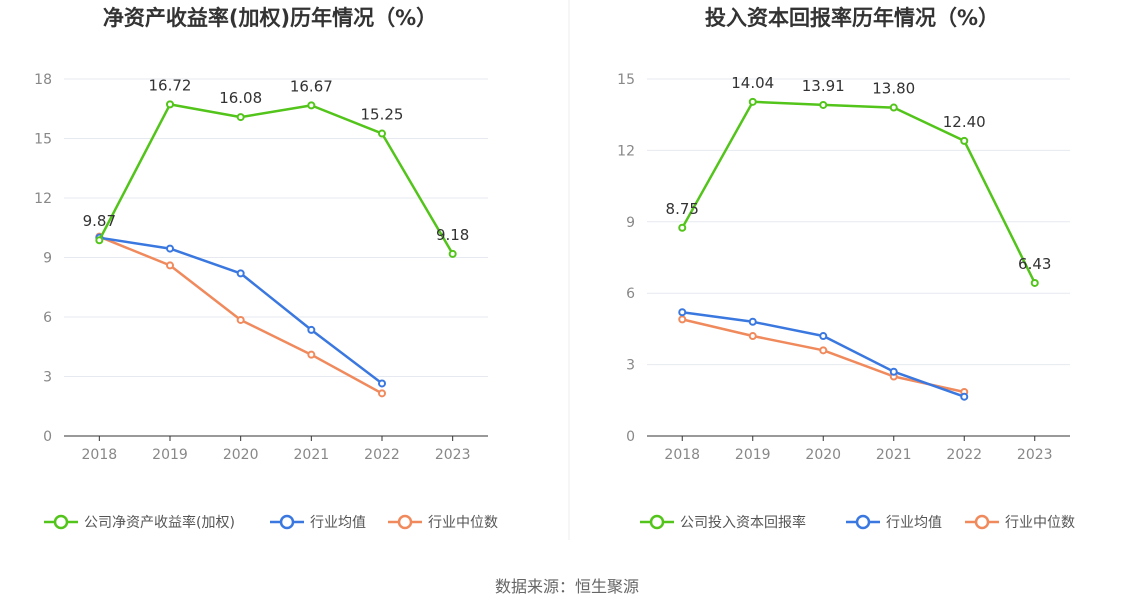  Describe the element at coordinates (743, 522) in the screenshot. I see `legend-label-company: 公司投入资本回报率` at that location.